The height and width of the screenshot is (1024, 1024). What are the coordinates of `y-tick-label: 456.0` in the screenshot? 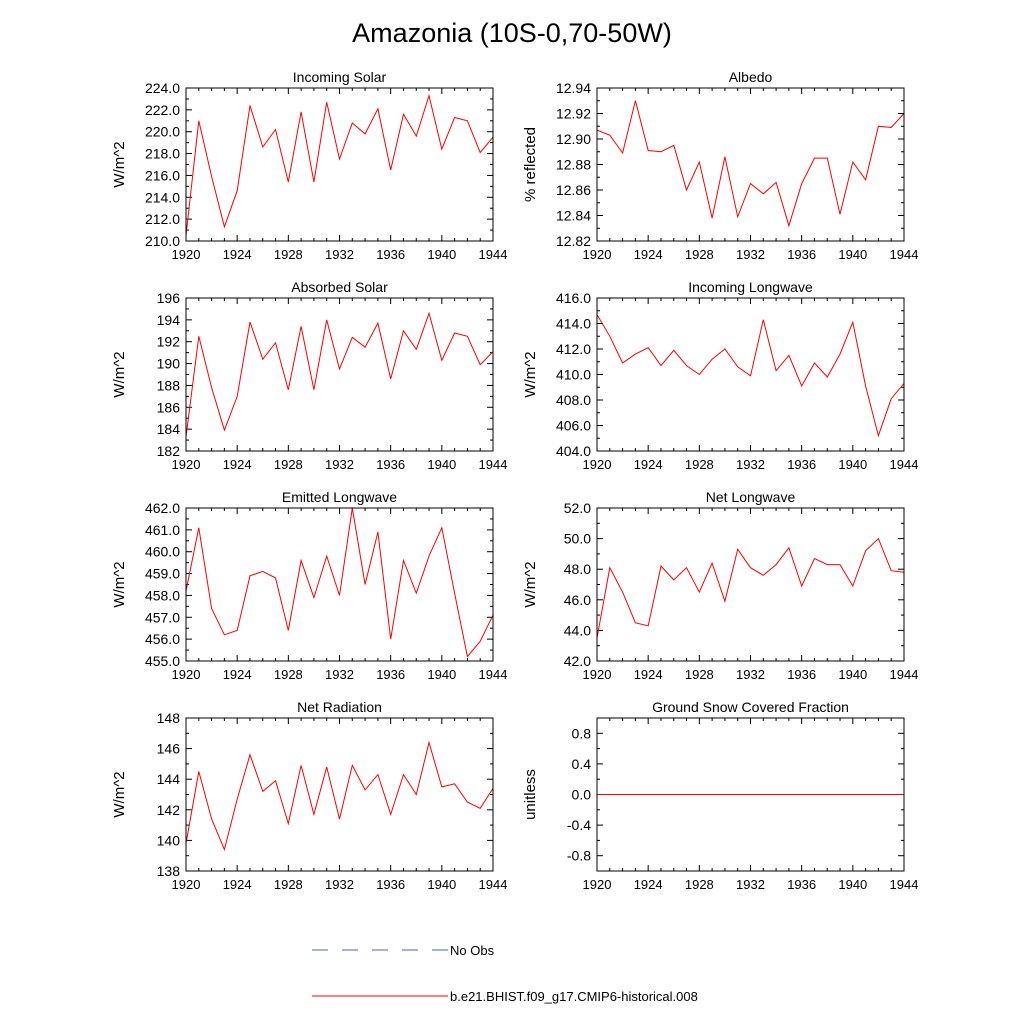 It's located at (162, 639).